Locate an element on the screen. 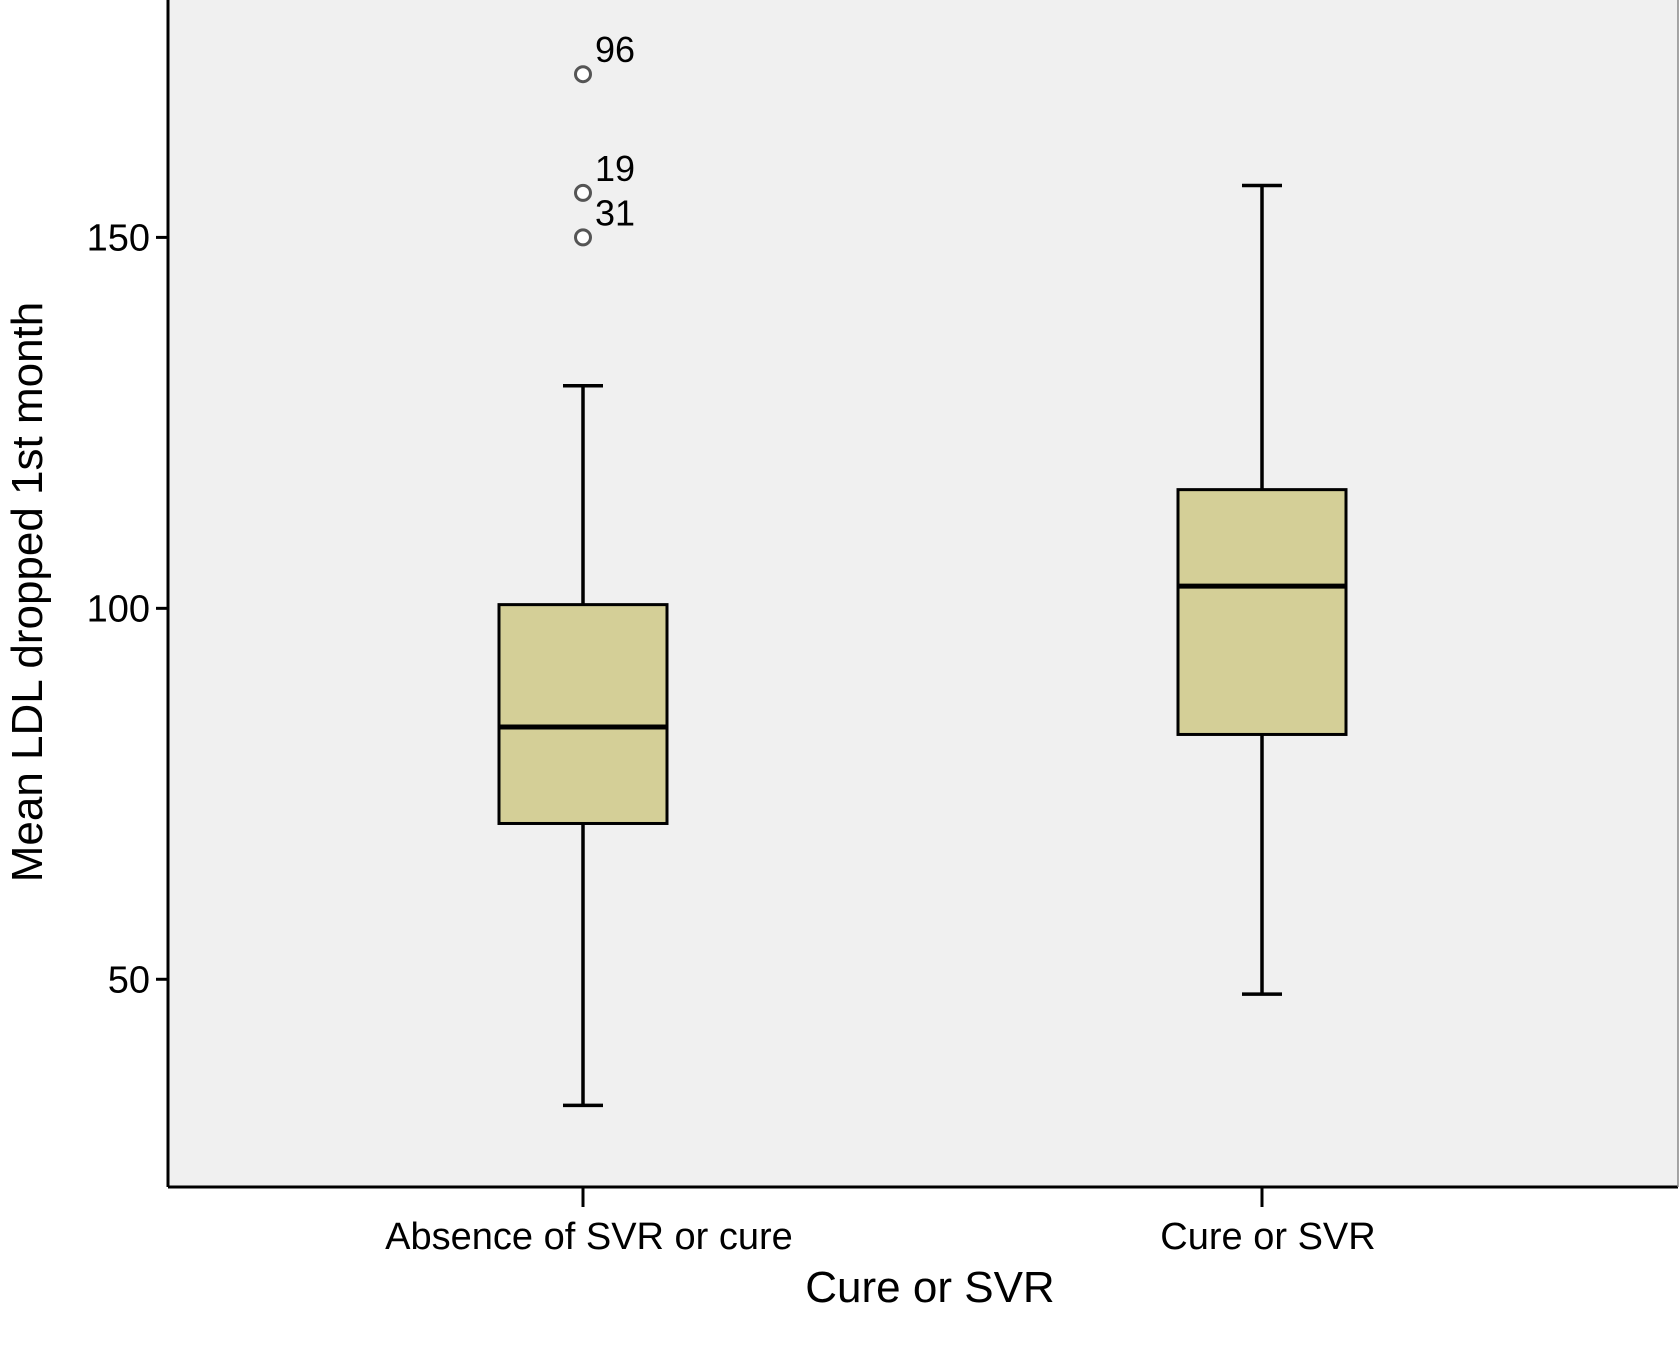 The height and width of the screenshot is (1347, 1680). x-axis: Absence of SVR or cure Cure or SVR is located at coordinates (880, 1222).